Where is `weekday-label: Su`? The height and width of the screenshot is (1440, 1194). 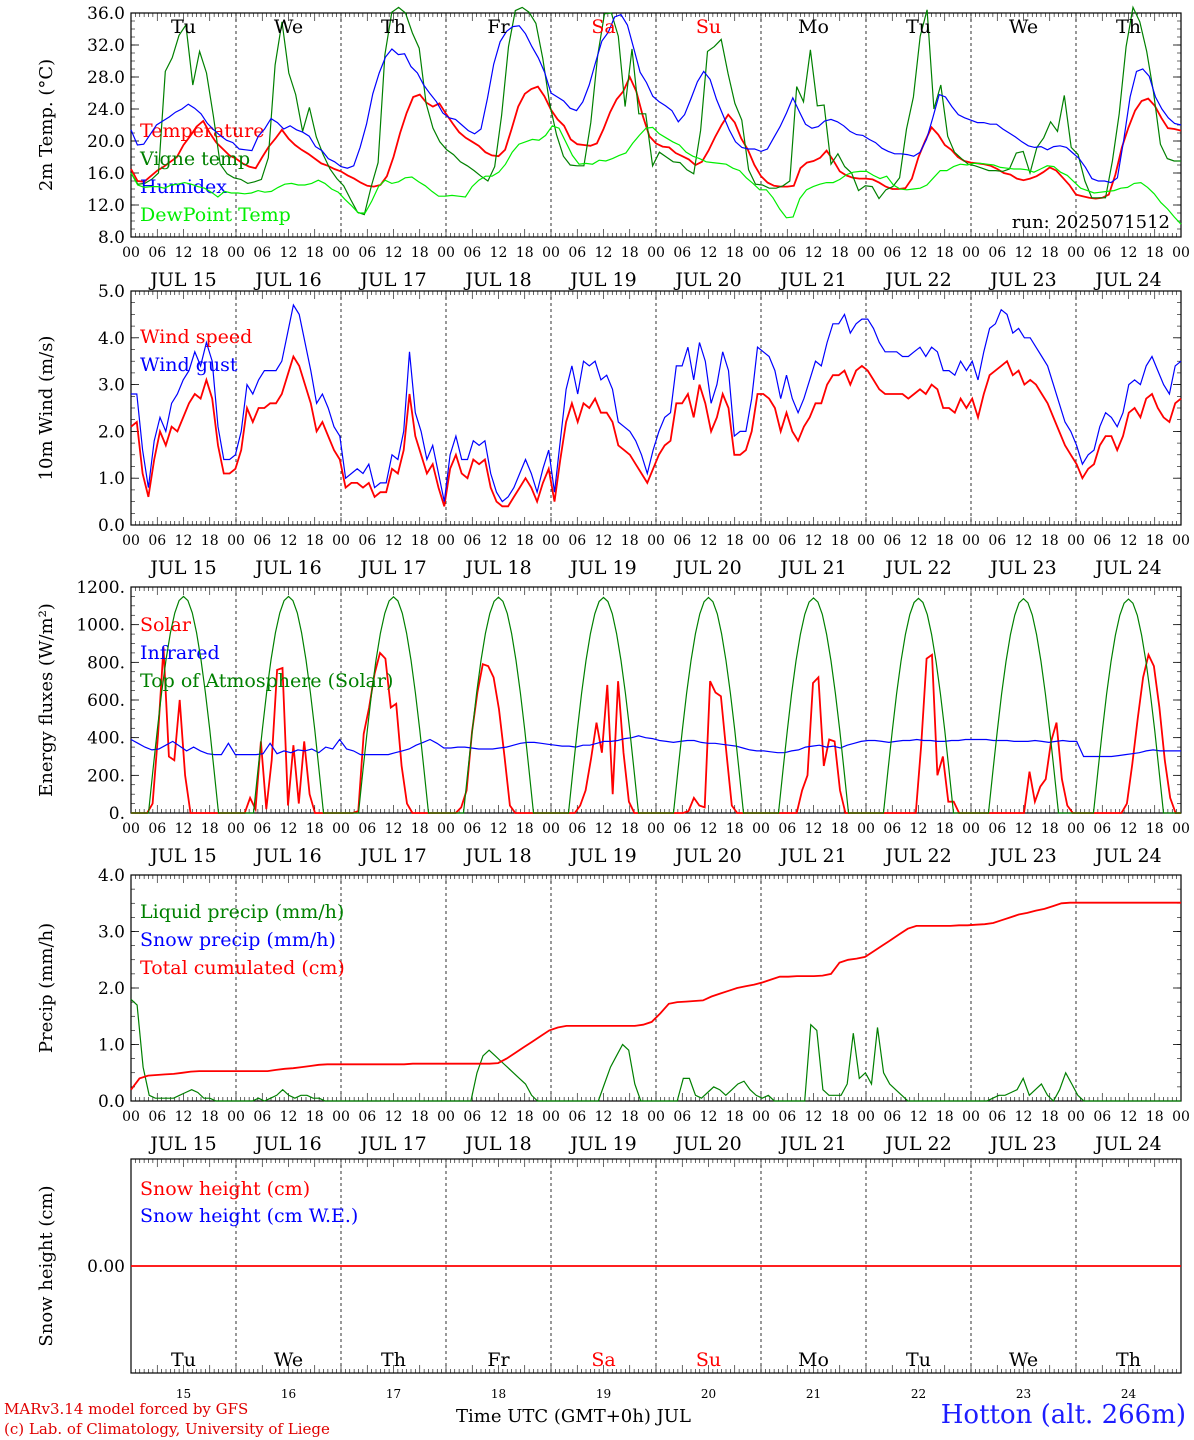 weekday-label: Su is located at coordinates (708, 27).